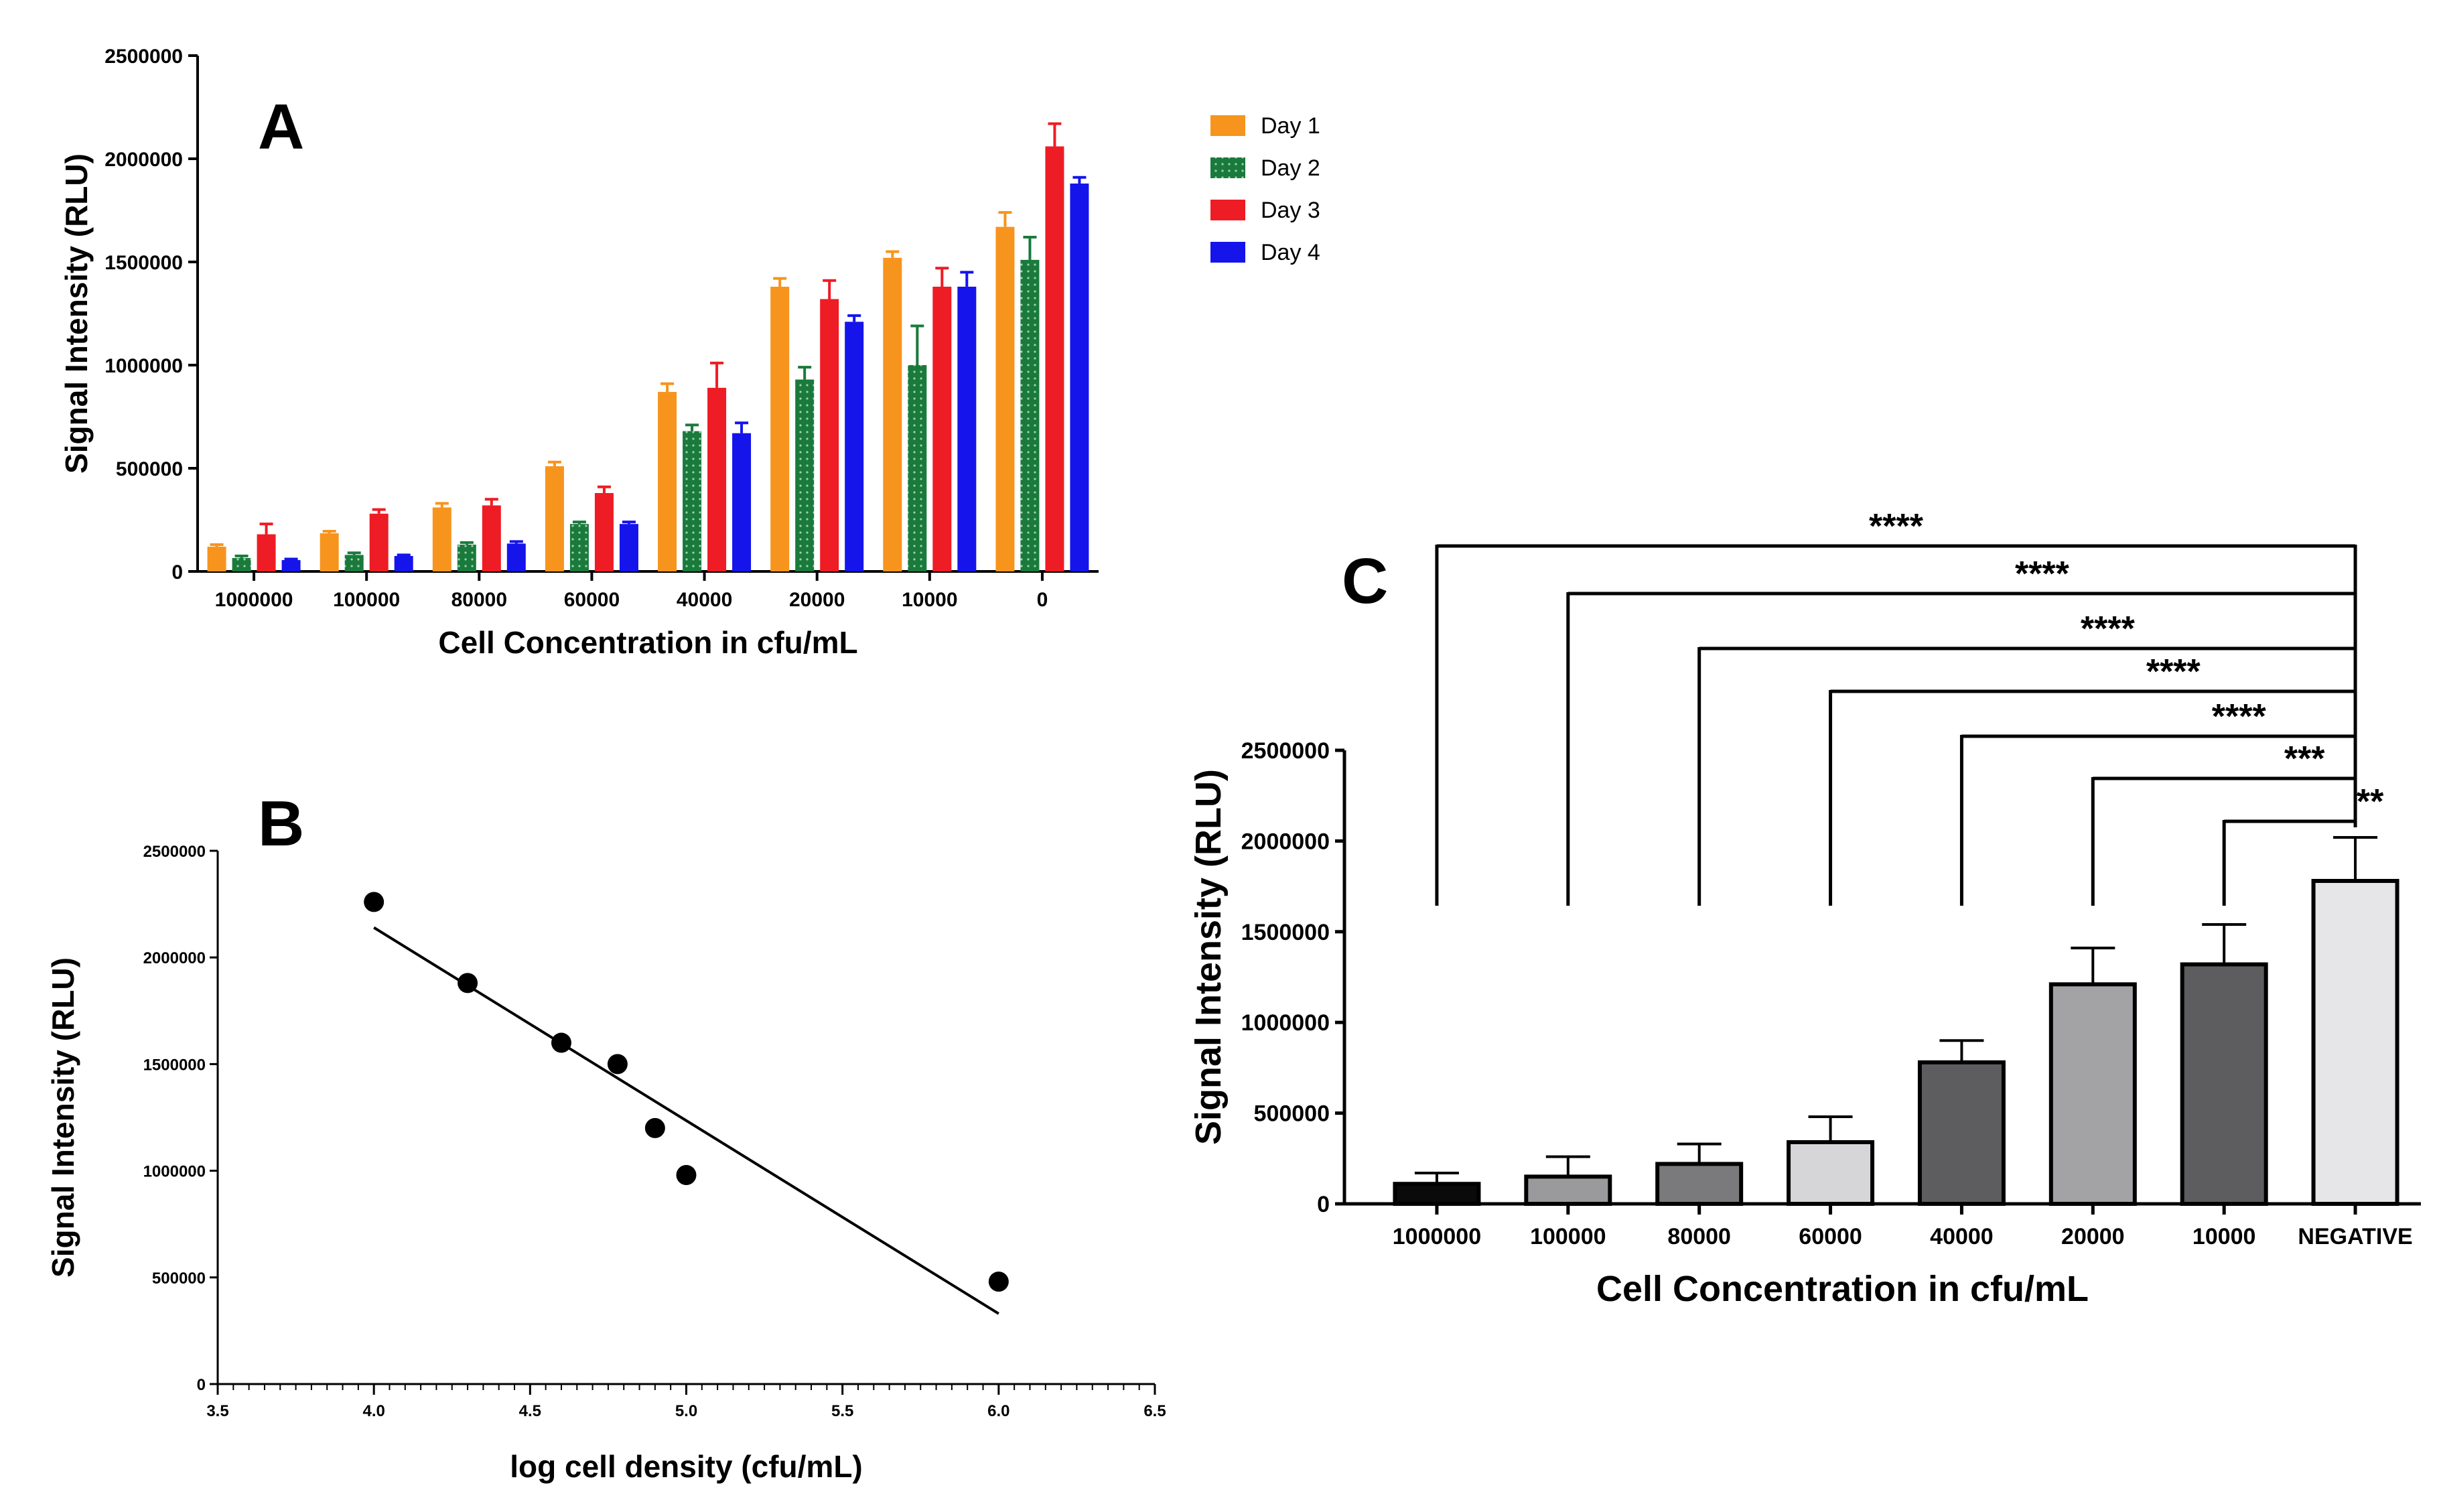 Image resolution: width=2439 pixels, height=1512 pixels. Describe the element at coordinates (1843, 1289) in the screenshot. I see `x-axis-label: Cell Concentration in cfu/mL` at that location.